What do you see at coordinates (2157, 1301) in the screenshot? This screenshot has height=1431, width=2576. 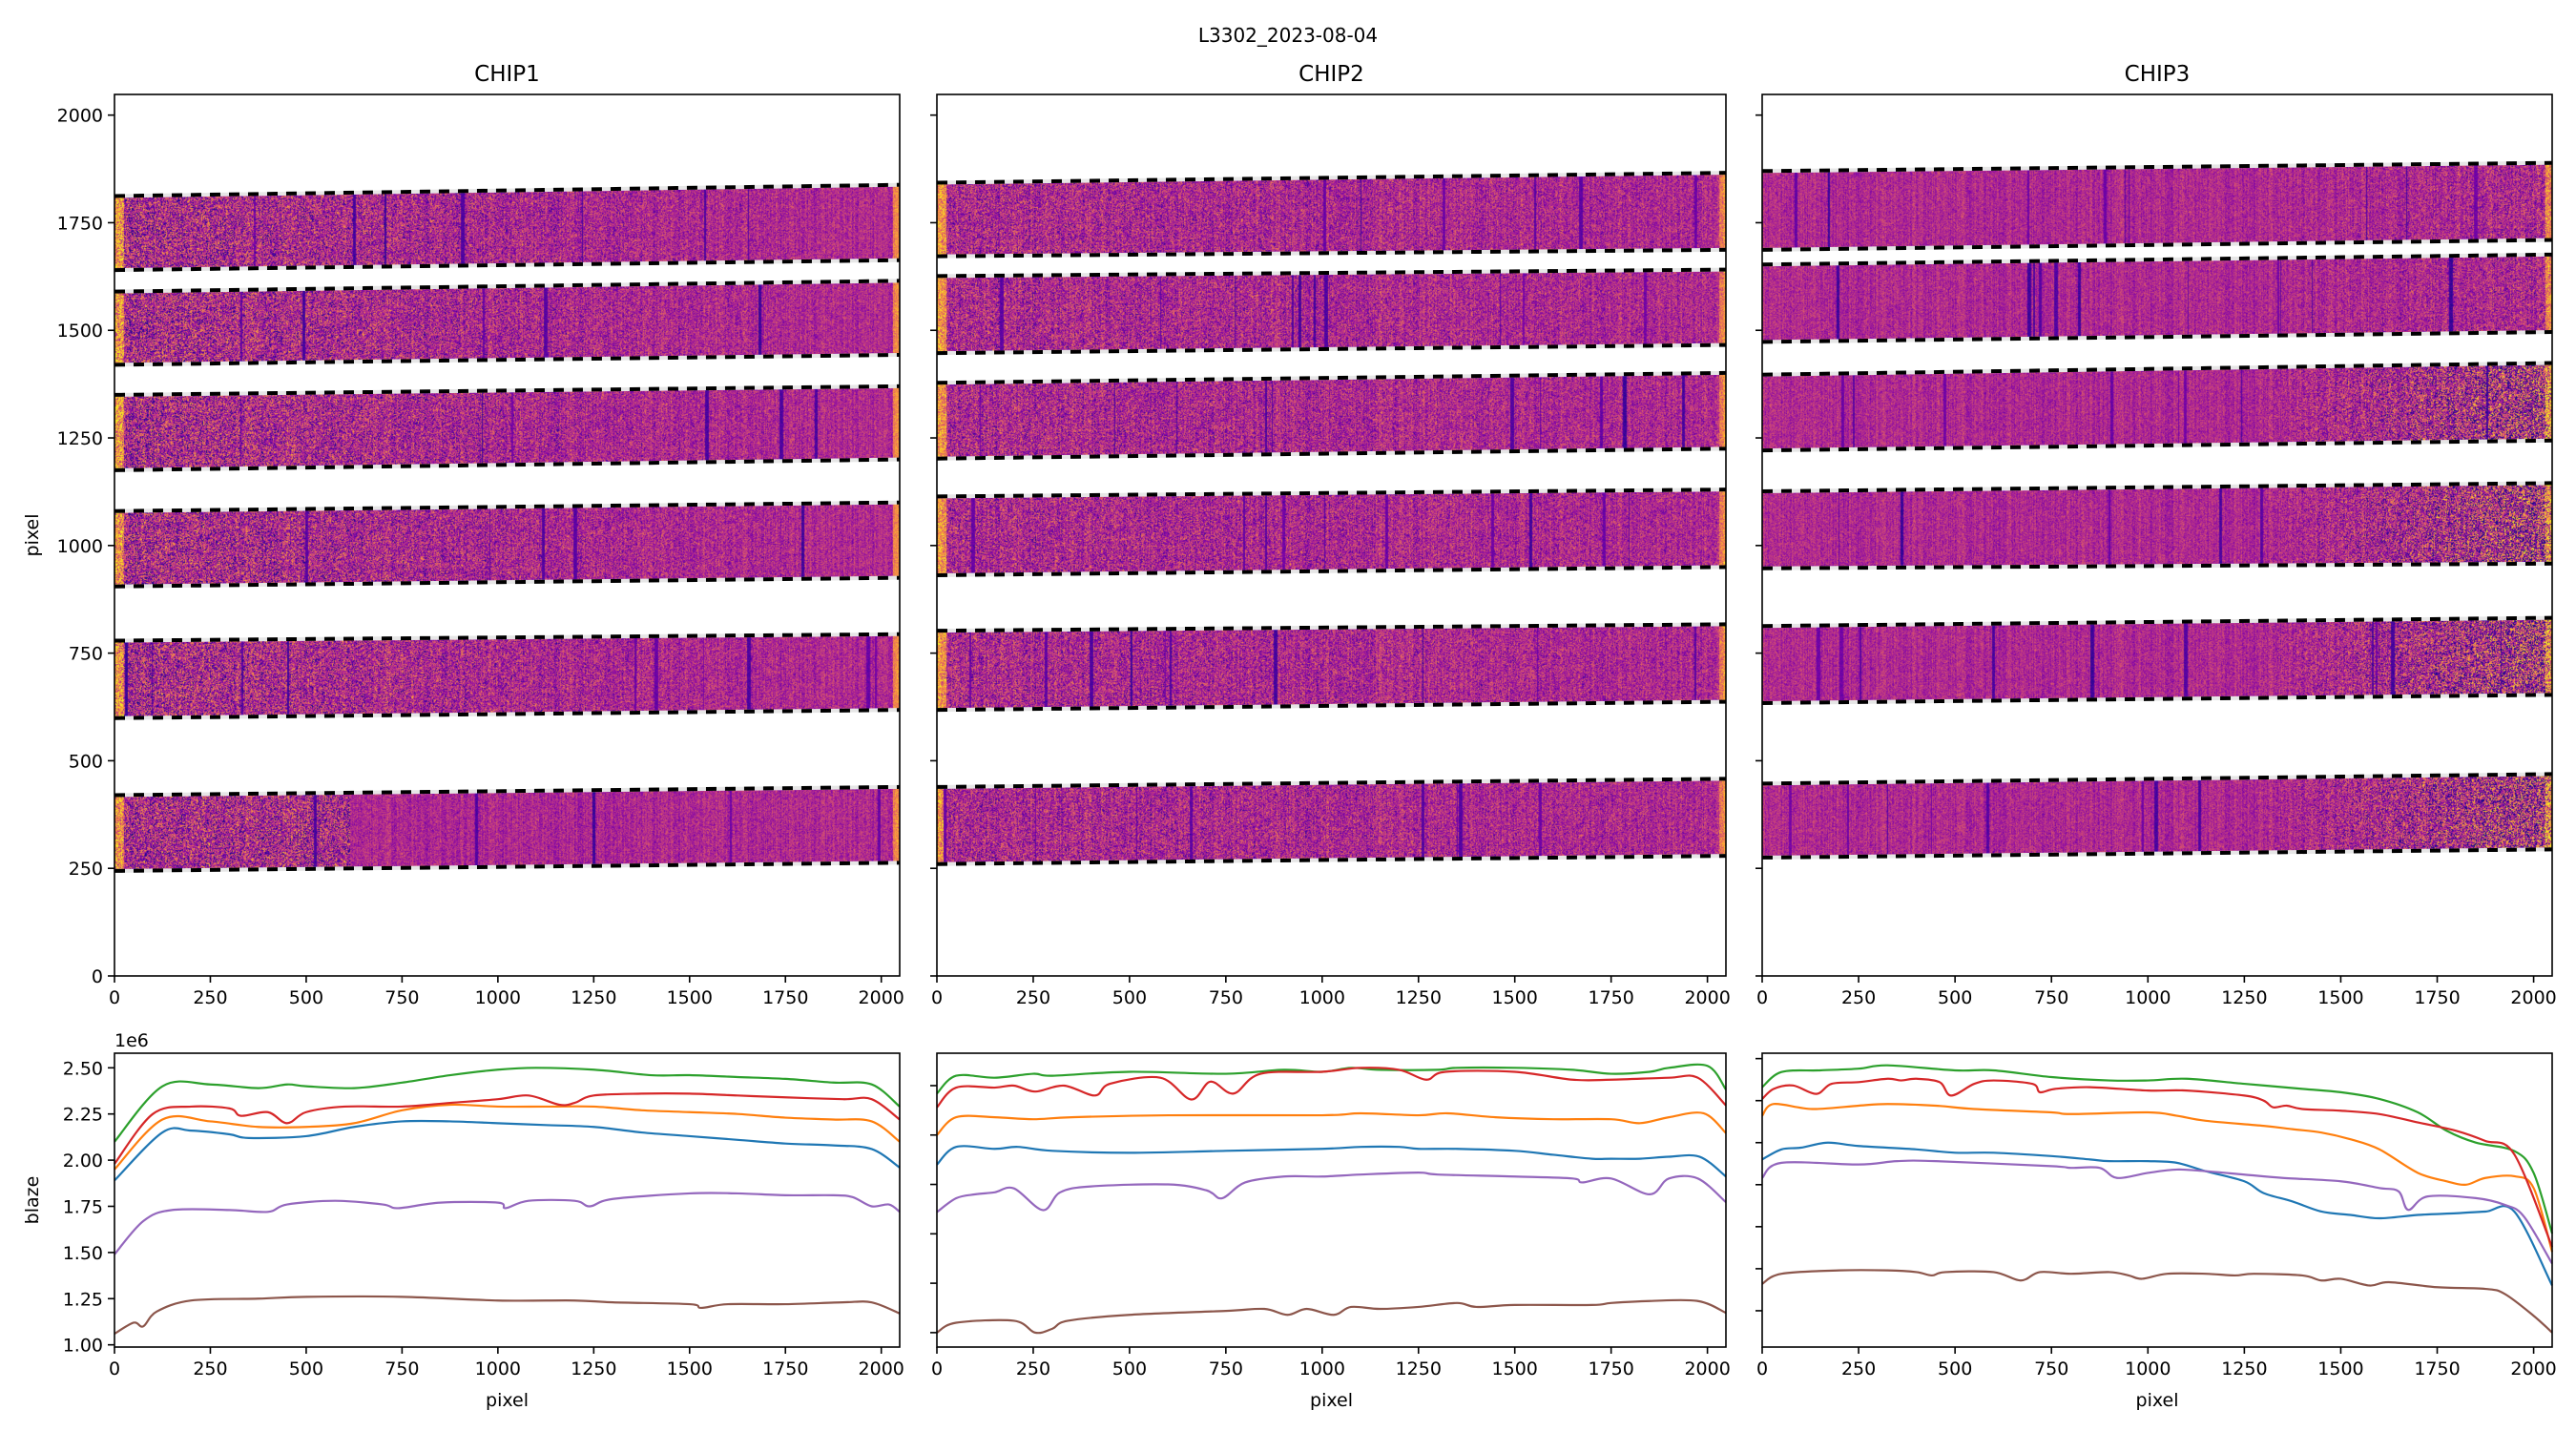 I see `blaze-line-chip3-order6` at bounding box center [2157, 1301].